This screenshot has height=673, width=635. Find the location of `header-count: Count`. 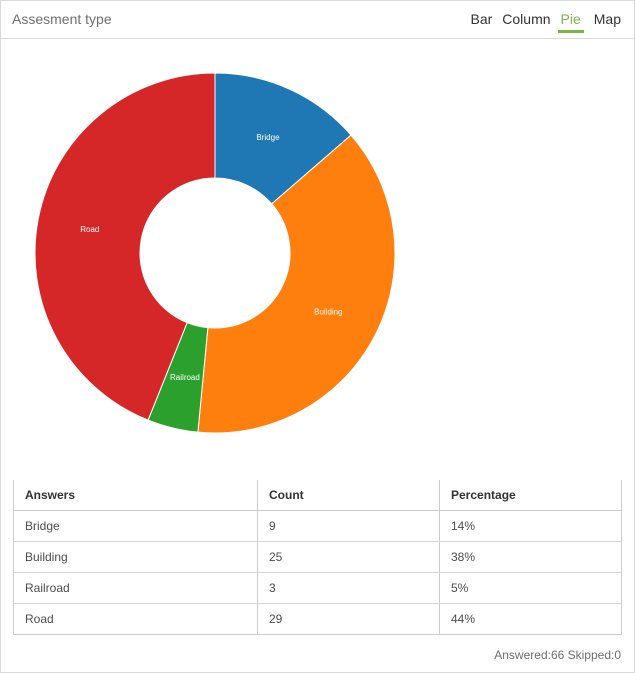

header-count: Count is located at coordinates (348, 495).